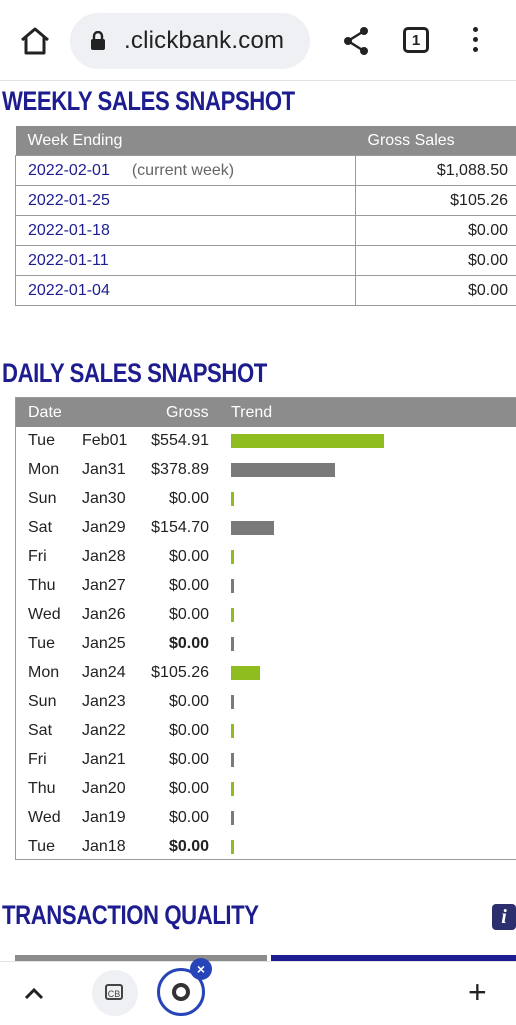  Describe the element at coordinates (42, 499) in the screenshot. I see `day-label: Sun` at that location.